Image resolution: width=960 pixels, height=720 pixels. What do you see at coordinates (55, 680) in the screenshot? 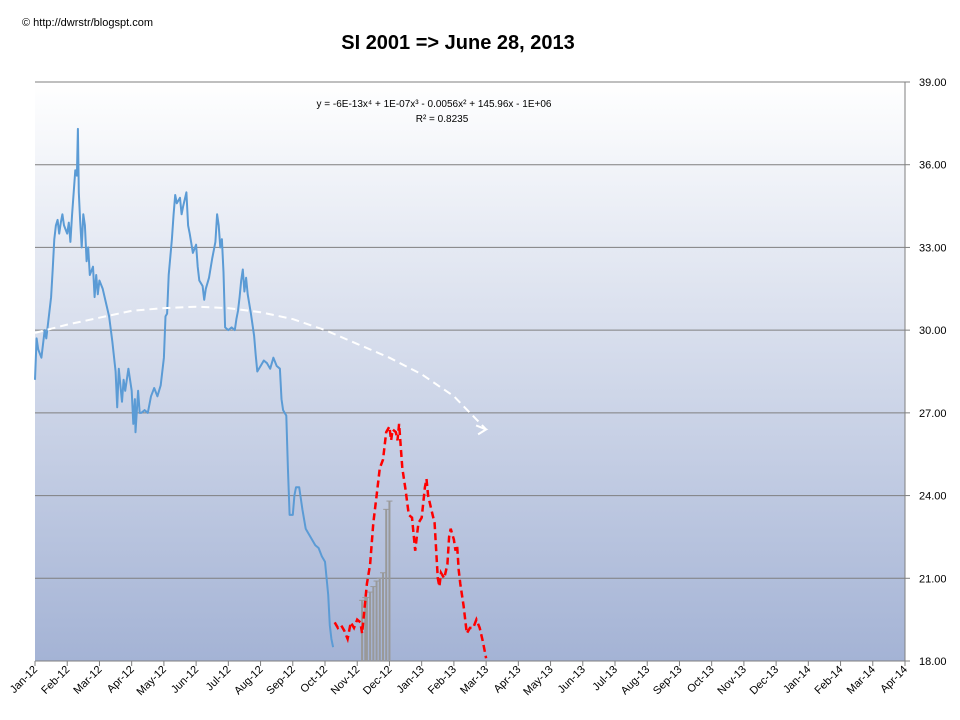
I see `x-tick-label: Feb-12` at bounding box center [55, 680].